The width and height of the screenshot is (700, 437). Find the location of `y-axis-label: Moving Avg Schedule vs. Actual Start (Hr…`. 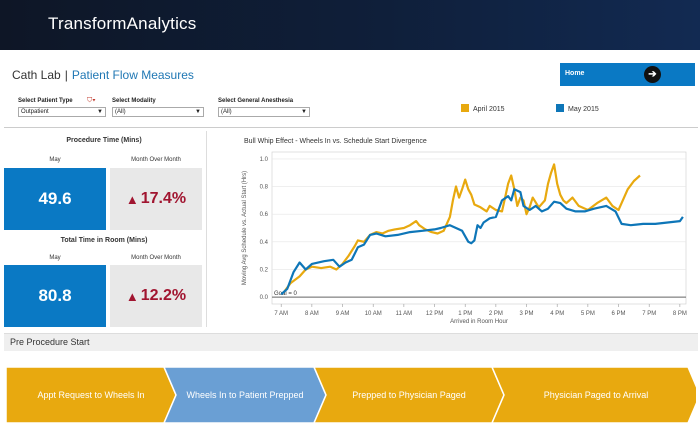

y-axis-label: Moving Avg Schedule vs. Actual Start (Hr… is located at coordinates (245, 228).